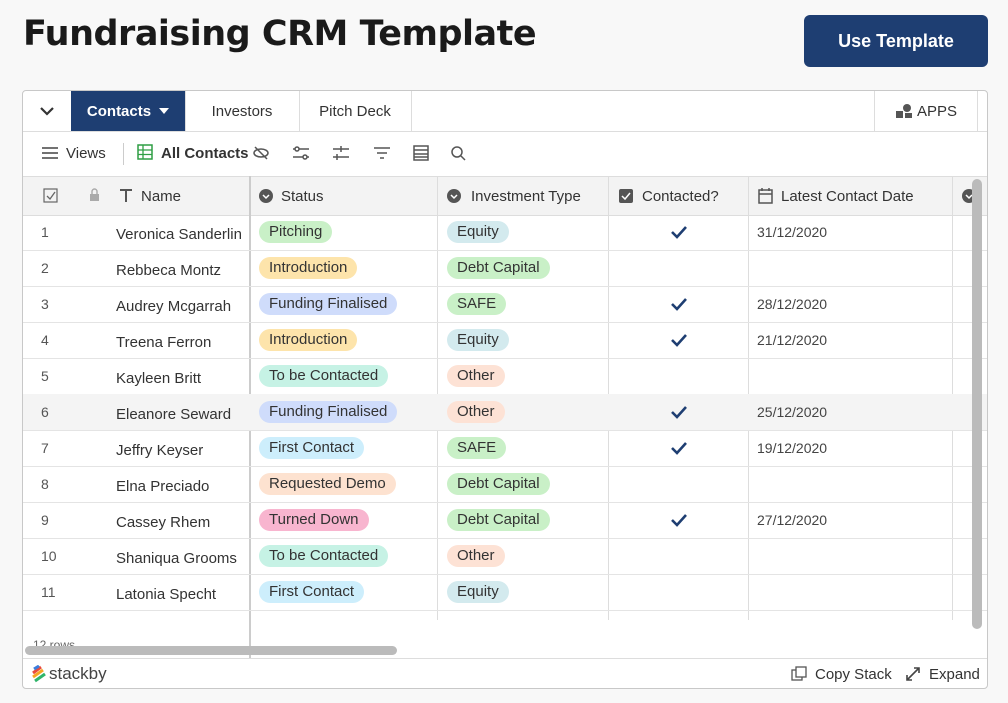  Describe the element at coordinates (913, 674) in the screenshot. I see `expand-icon` at that location.